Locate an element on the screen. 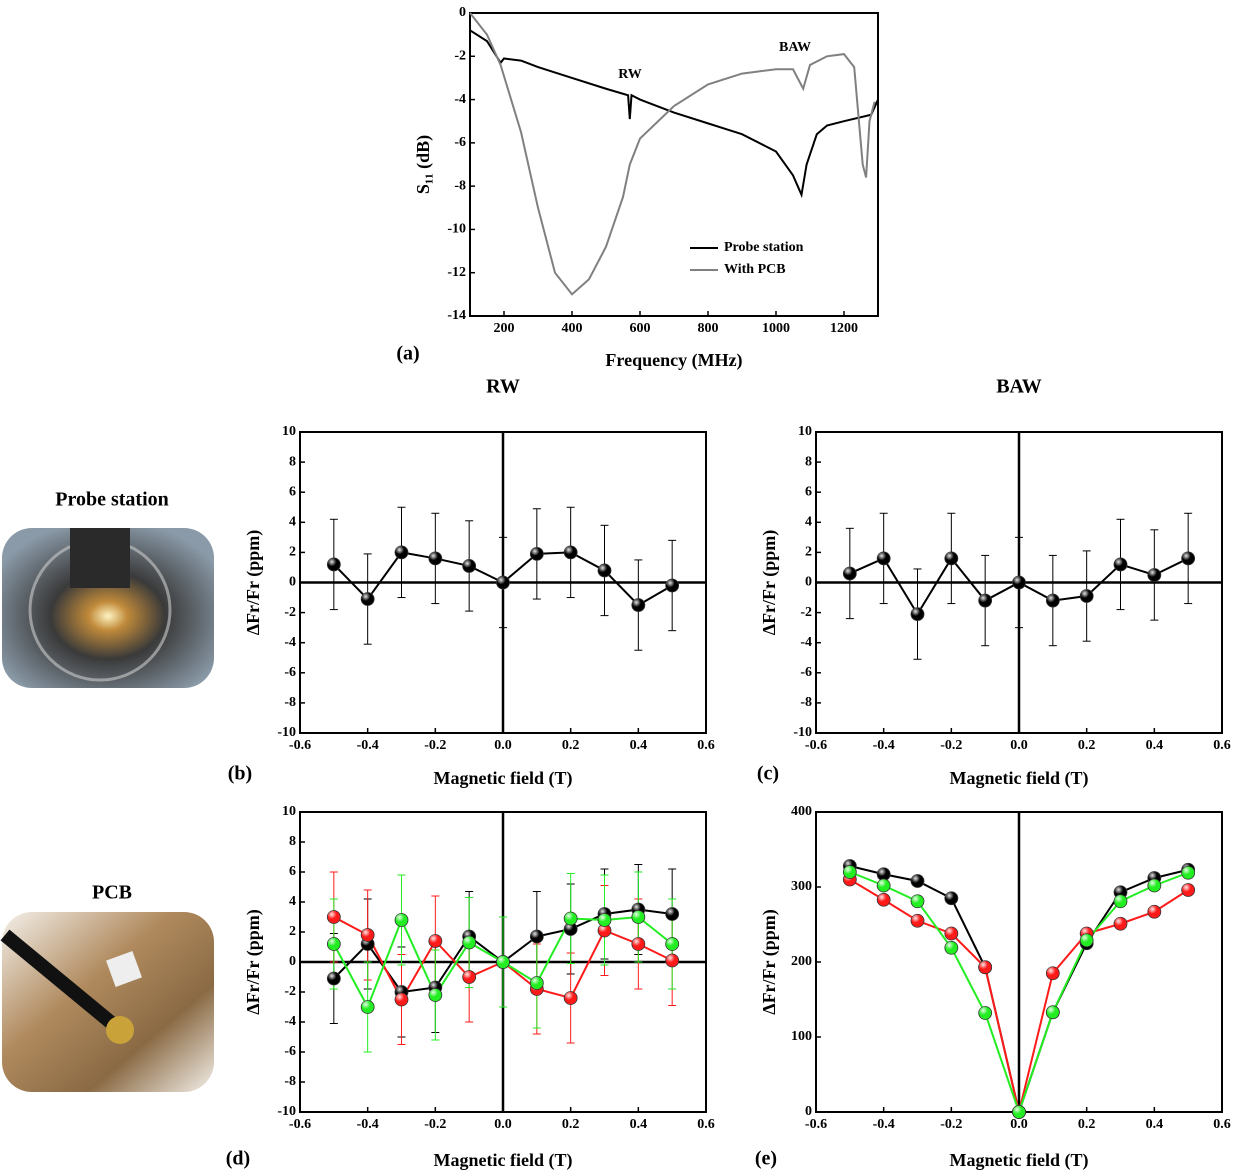 This screenshot has width=1243, height=1176. y-axis-label: ΔFr/Fr (ppm) is located at coordinates (769, 582).